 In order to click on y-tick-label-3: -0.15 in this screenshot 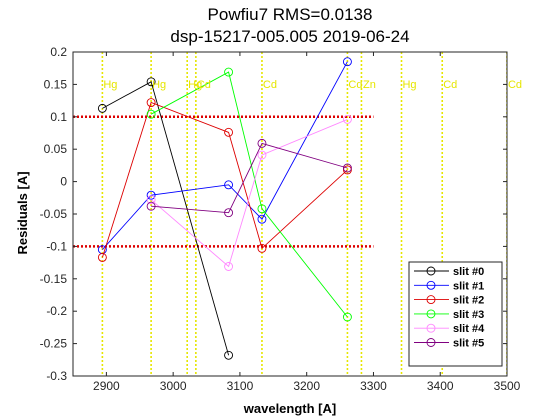, I will do `click(54, 279)`.